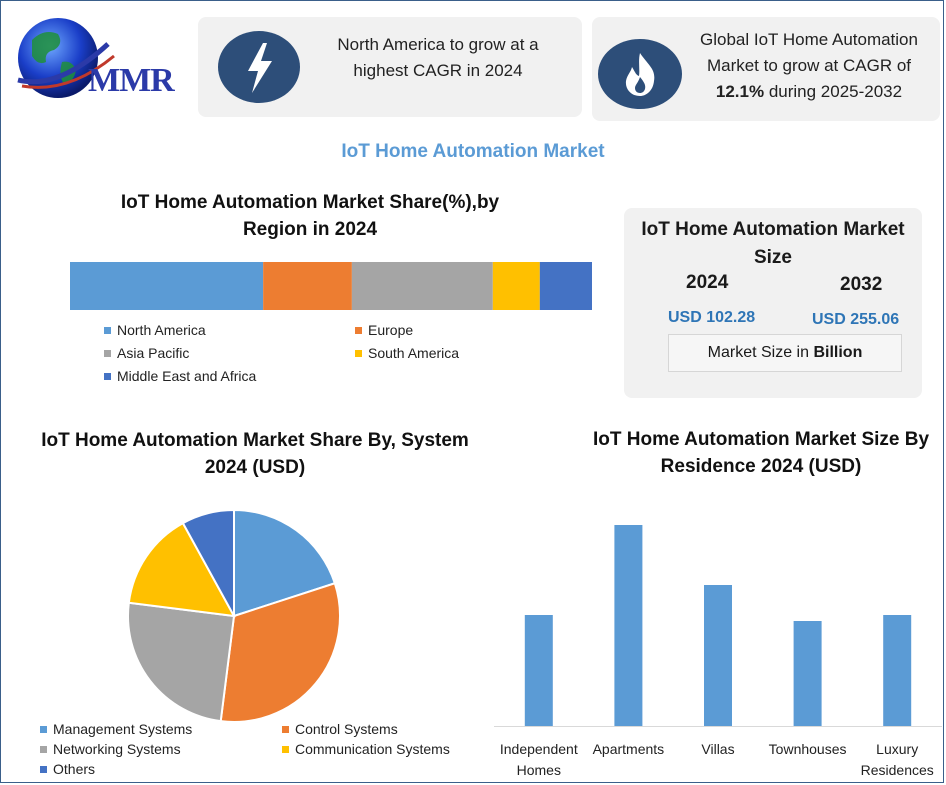 The width and height of the screenshot is (946, 785). I want to click on legend-label: Communication Systems, so click(372, 749).